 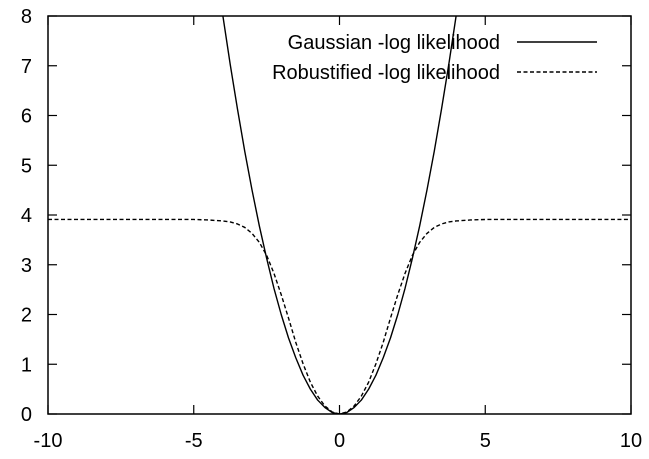 I want to click on x-tick-label: 5, so click(x=485, y=441).